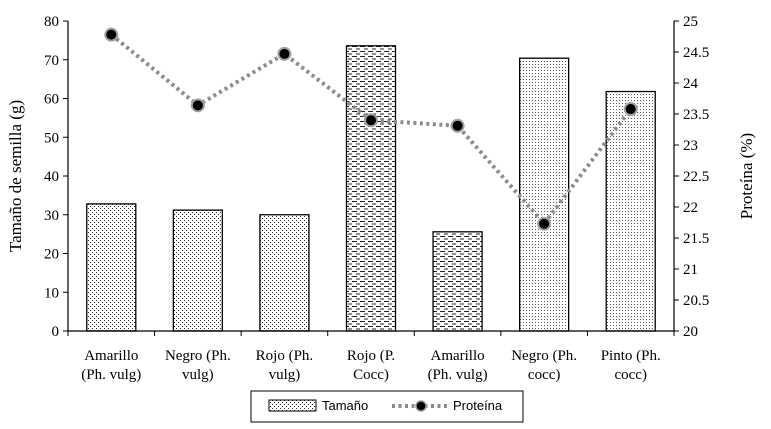 Image resolution: width=771 pixels, height=429 pixels. I want to click on legend-marker-proteina, so click(421, 406).